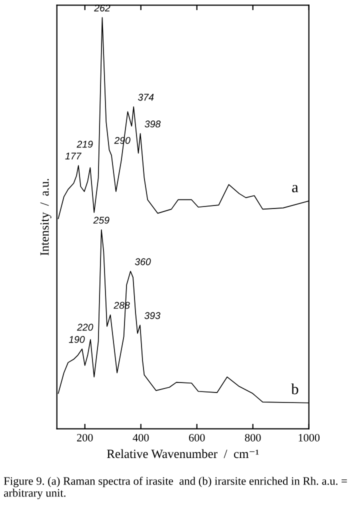  What do you see at coordinates (252, 438) in the screenshot?
I see `x-tick-label: 800` at bounding box center [252, 438].